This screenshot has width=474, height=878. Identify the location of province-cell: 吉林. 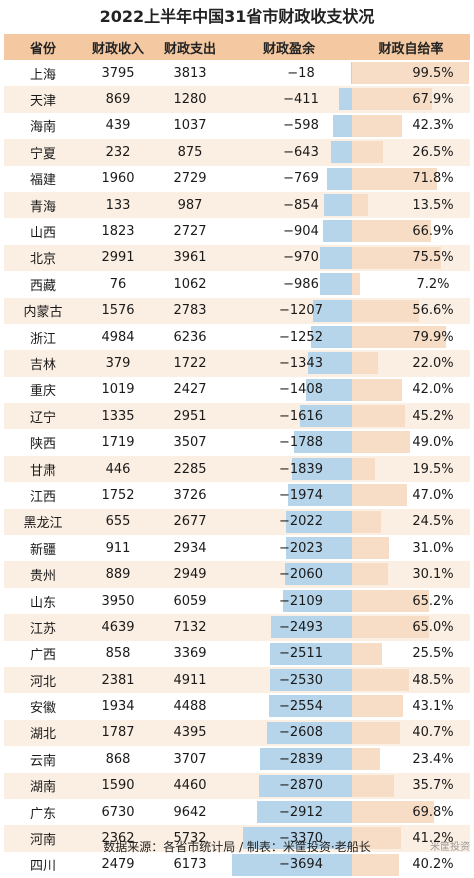
(43, 363).